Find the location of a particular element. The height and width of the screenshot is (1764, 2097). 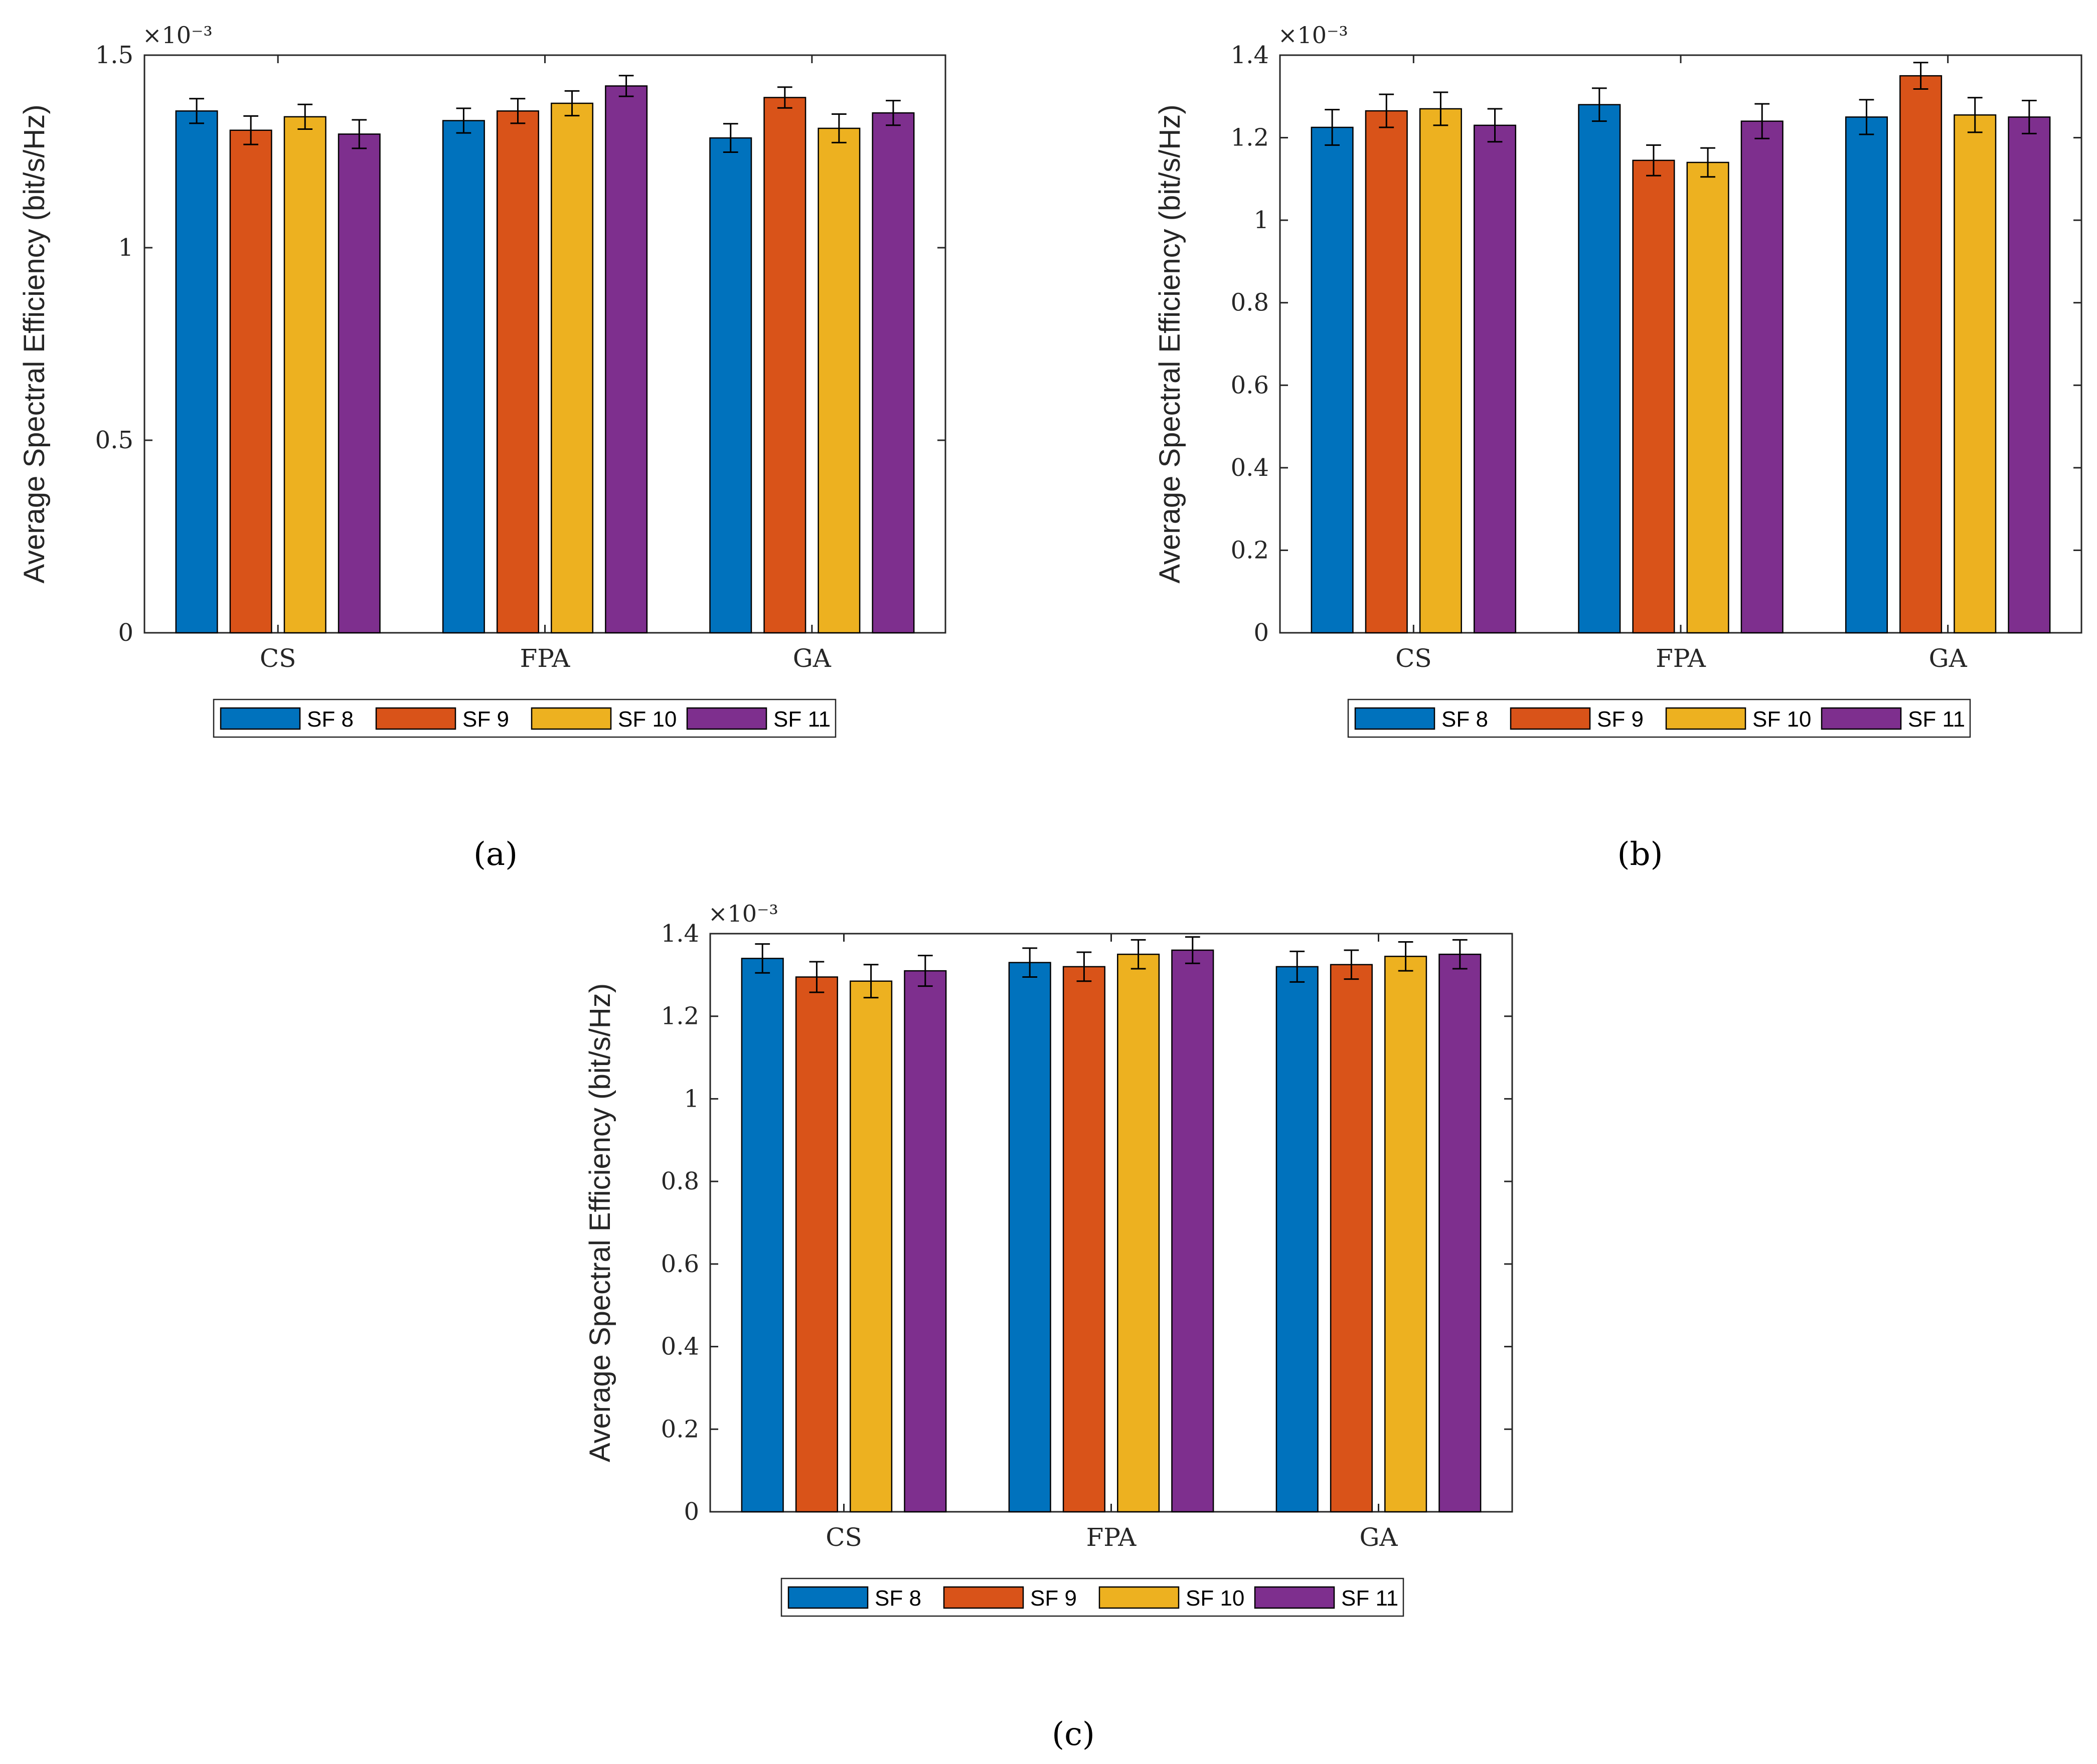

plot-area is located at coordinates (1111, 1223).